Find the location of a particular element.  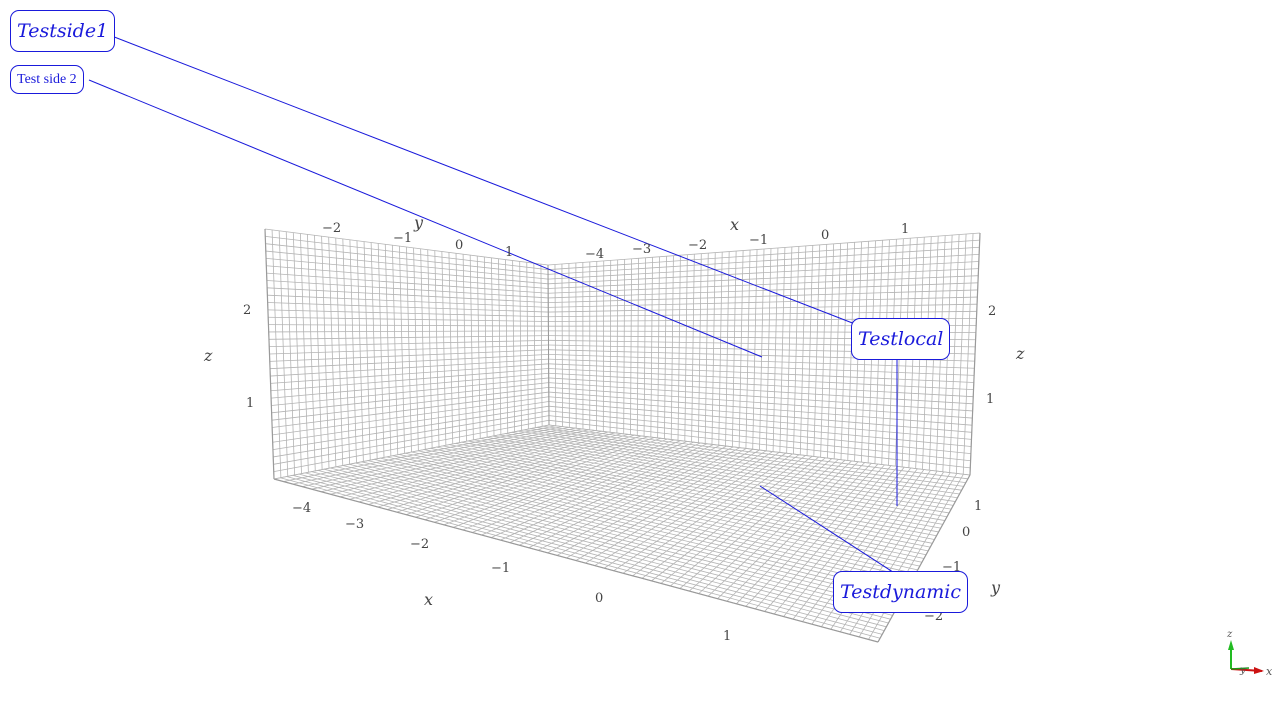

orientation-x-arrowhead is located at coordinates (1259, 670).